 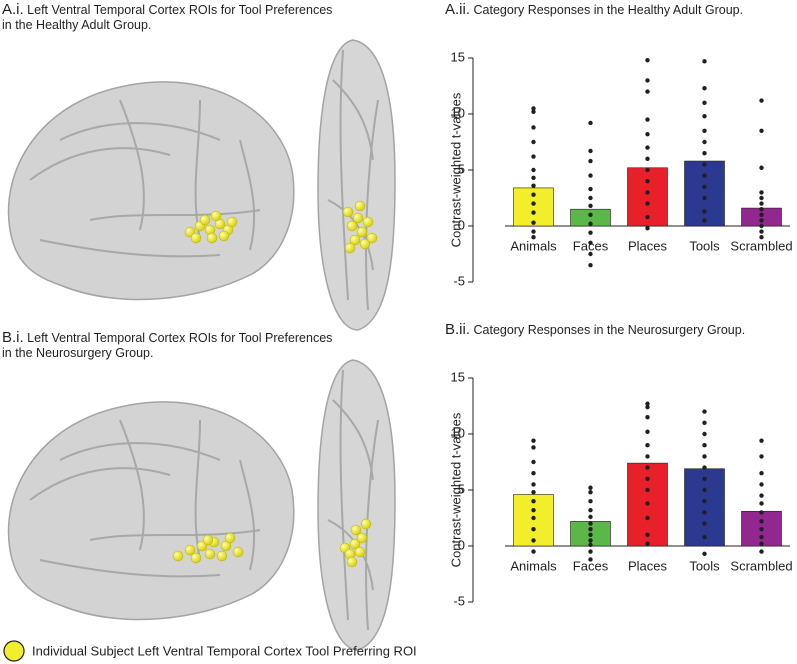 What do you see at coordinates (461, 224) in the screenshot?
I see `y-tick-label: 0` at bounding box center [461, 224].